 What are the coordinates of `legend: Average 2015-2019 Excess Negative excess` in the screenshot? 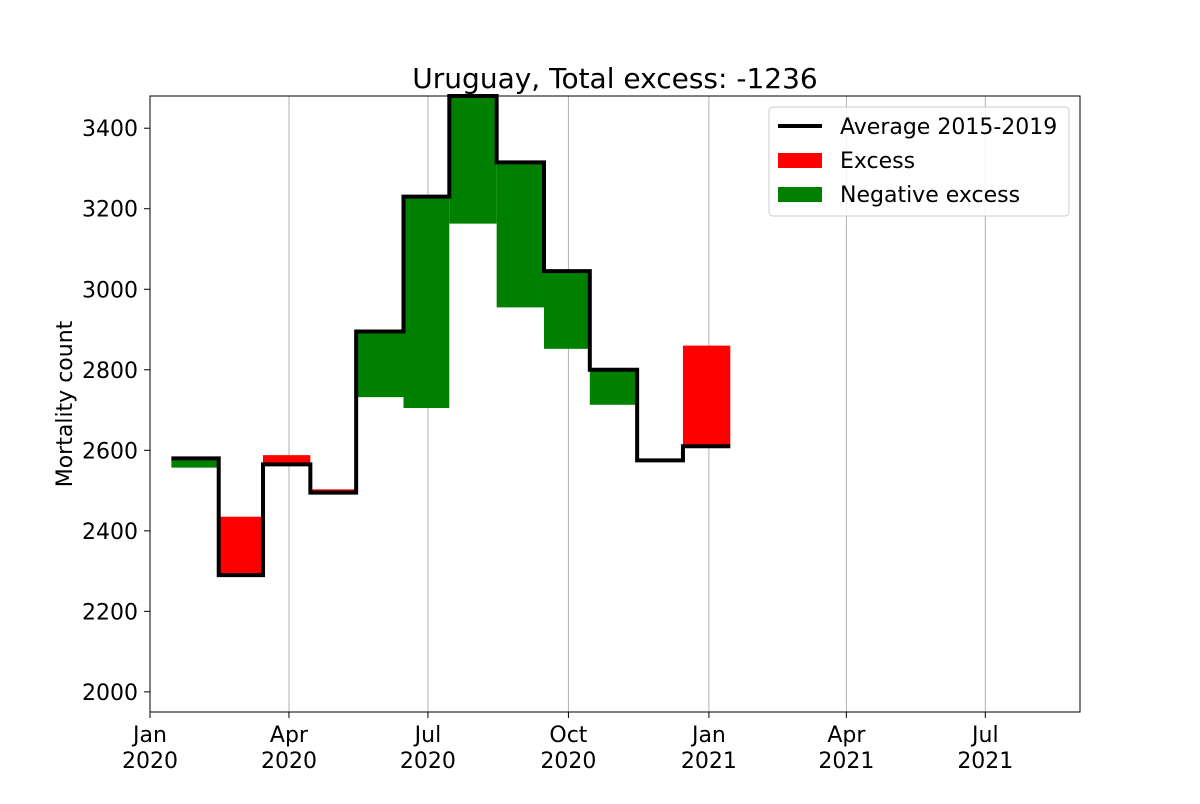 It's located at (919, 161).